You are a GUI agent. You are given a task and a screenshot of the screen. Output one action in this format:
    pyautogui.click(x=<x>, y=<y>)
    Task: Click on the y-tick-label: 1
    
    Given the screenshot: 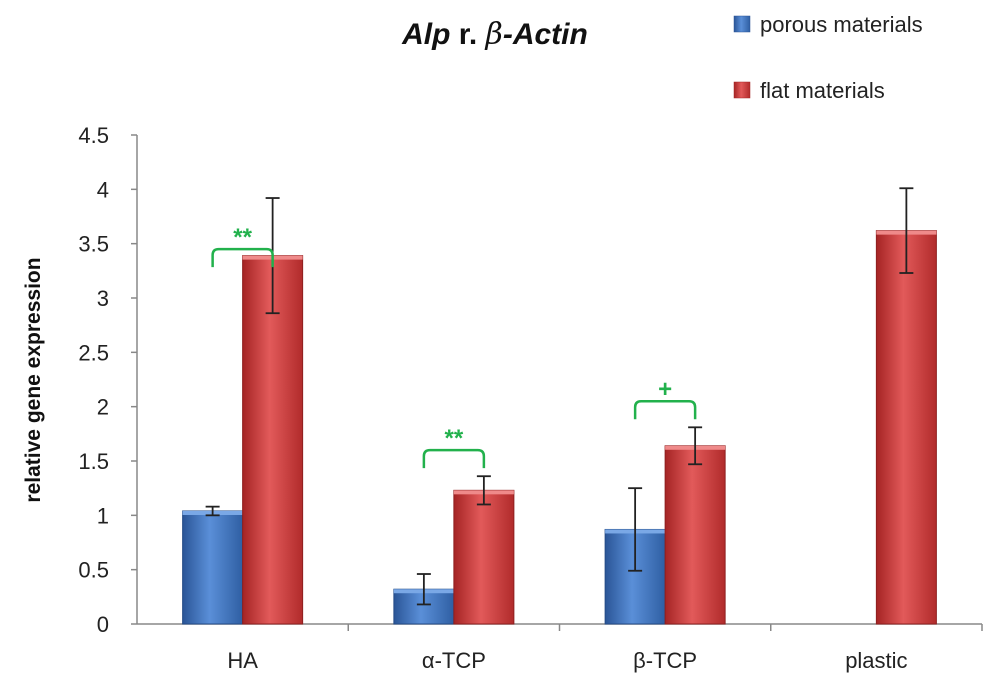 What is the action you would take?
    pyautogui.click(x=103, y=515)
    